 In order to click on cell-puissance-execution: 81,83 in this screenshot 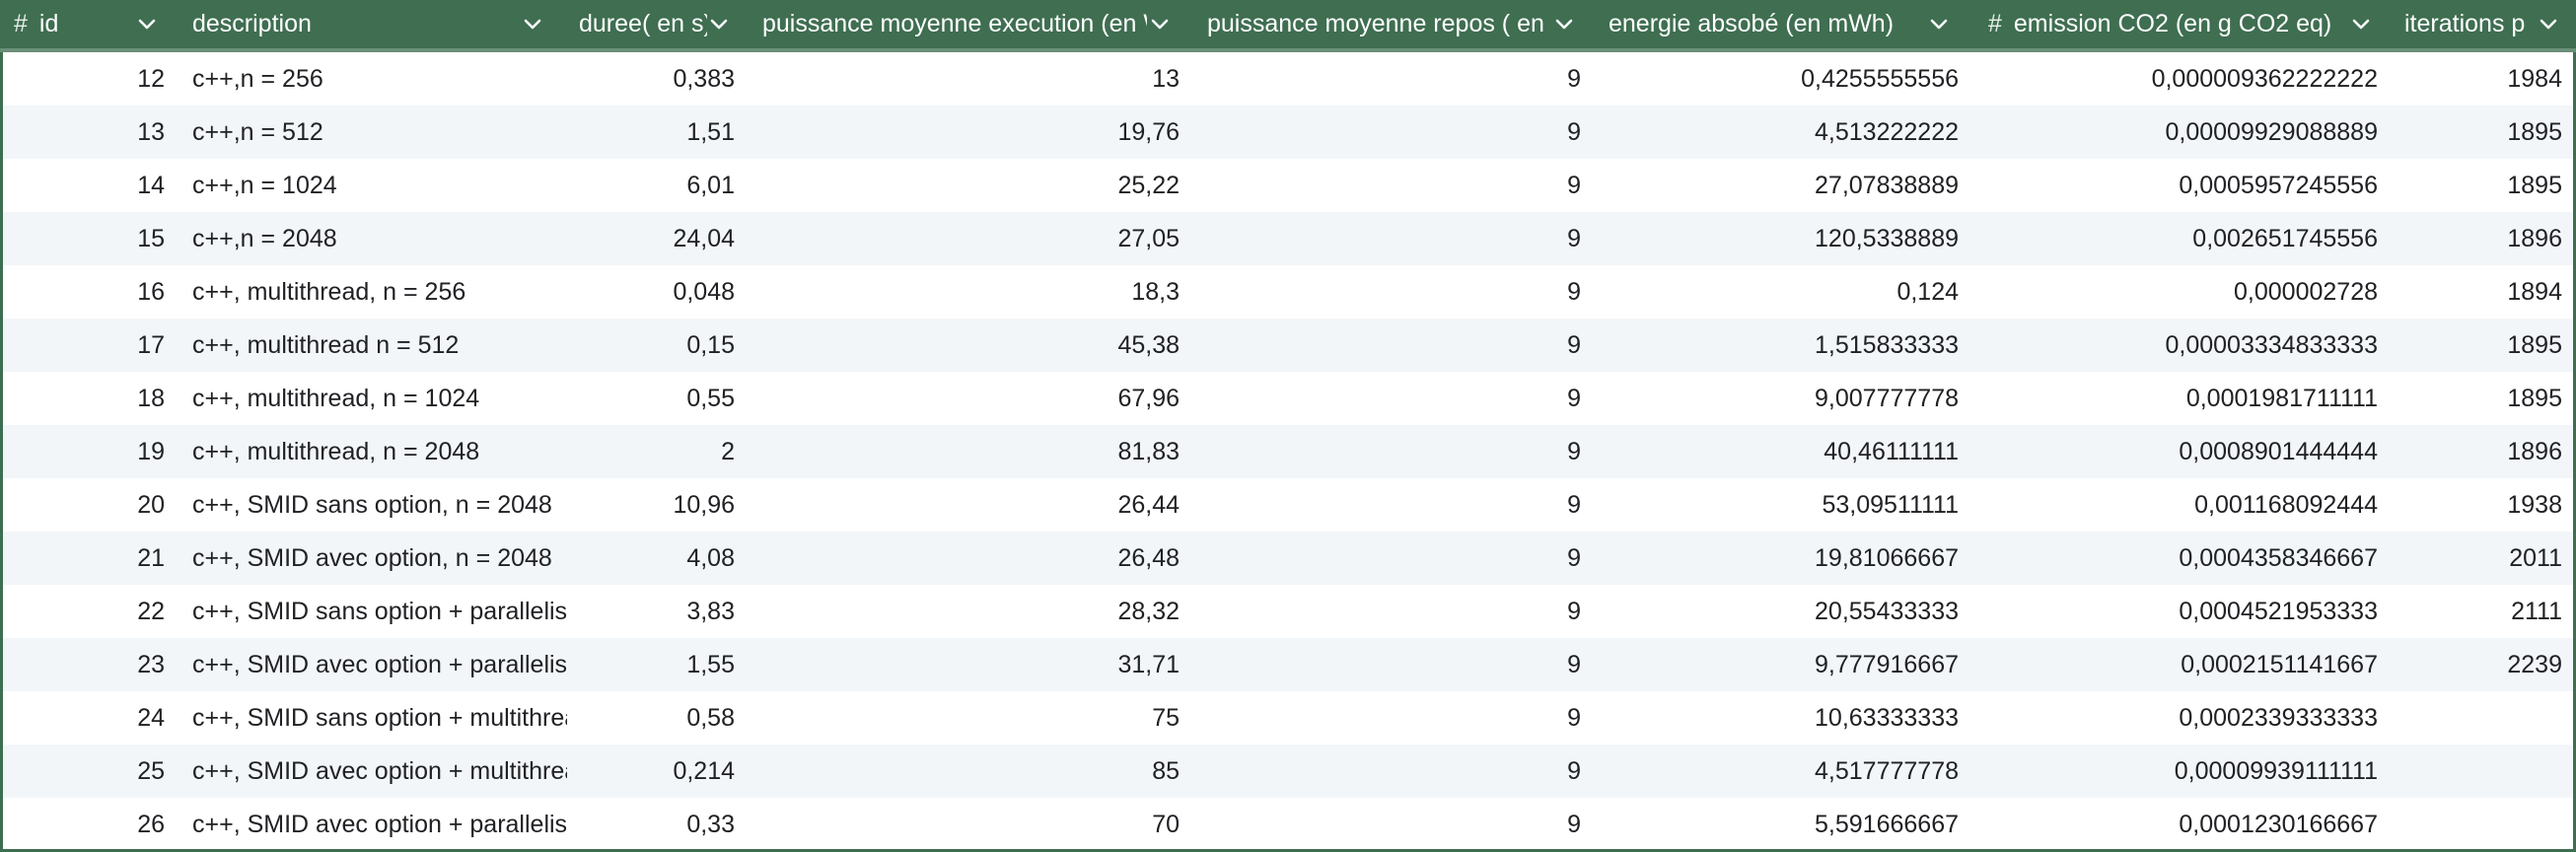, I will do `click(1148, 452)`.